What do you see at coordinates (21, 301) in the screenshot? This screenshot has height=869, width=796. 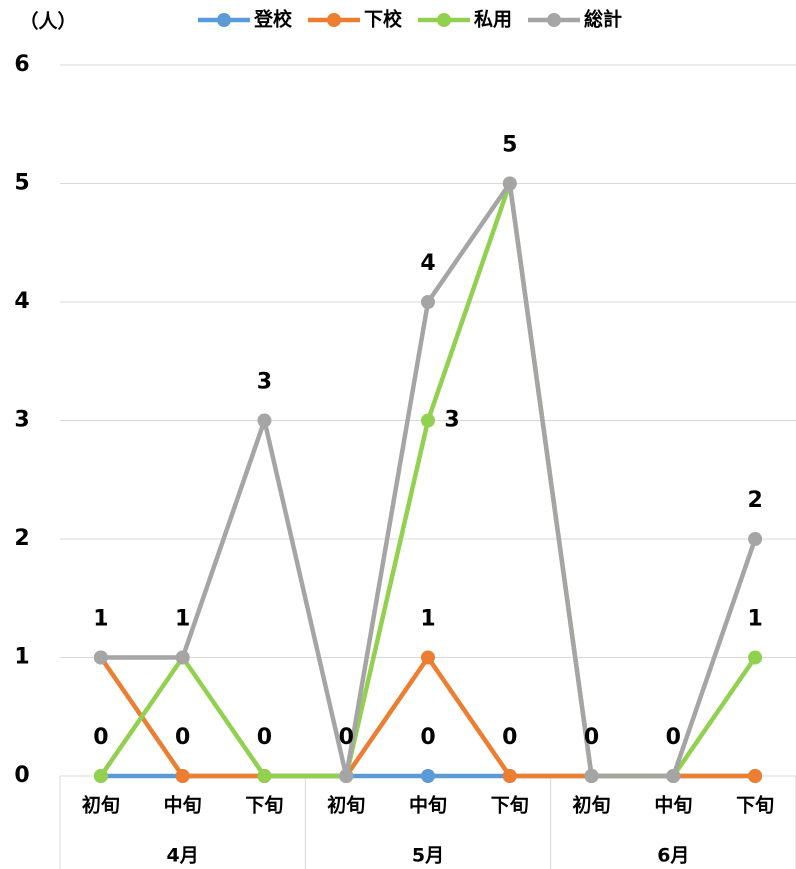 I see `y-tick-label: 4` at bounding box center [21, 301].